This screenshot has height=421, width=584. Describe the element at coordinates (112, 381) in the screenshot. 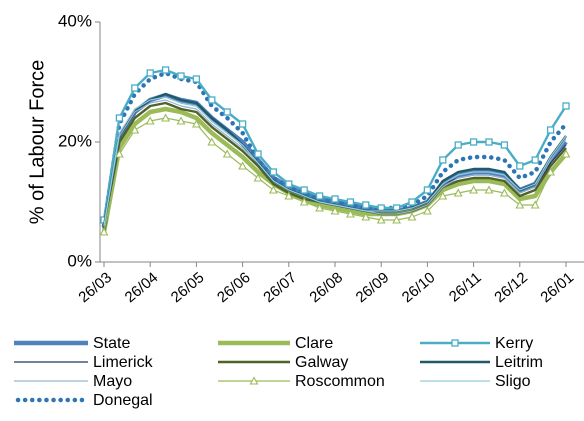

I see `legend-label: Mayo` at that location.